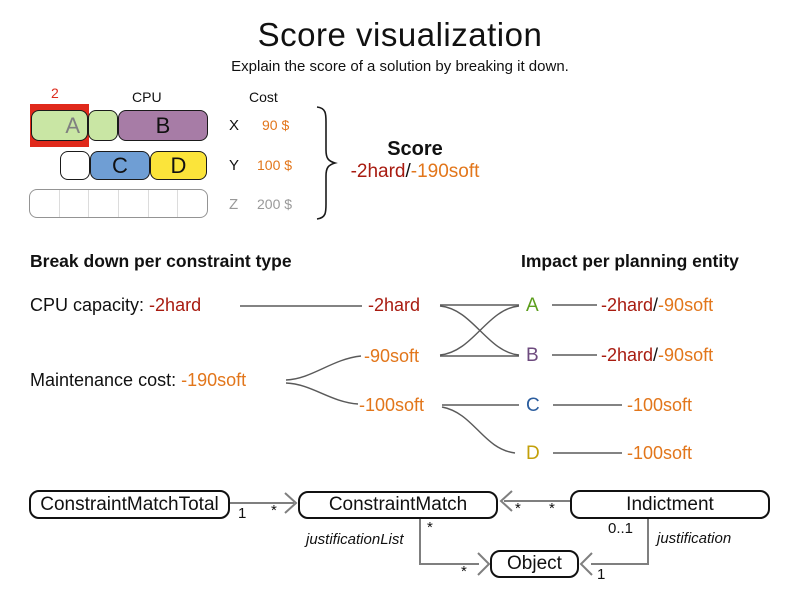  What do you see at coordinates (72, 125) in the screenshot?
I see `process-label-a: A` at bounding box center [72, 125].